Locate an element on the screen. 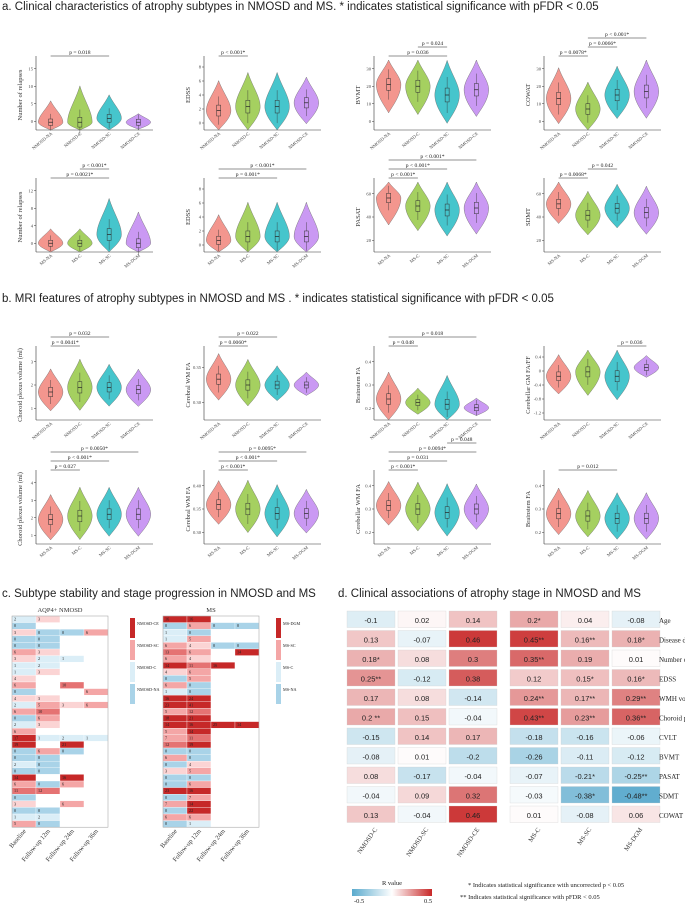 The height and width of the screenshot is (918, 685). y-tick-label: 10 is located at coordinates (368, 103).